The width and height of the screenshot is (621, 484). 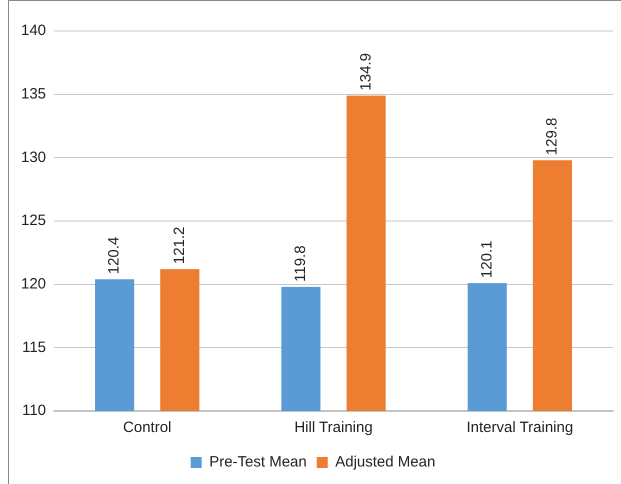 What do you see at coordinates (520, 427) in the screenshot?
I see `x-tick-label: Interval Training` at bounding box center [520, 427].